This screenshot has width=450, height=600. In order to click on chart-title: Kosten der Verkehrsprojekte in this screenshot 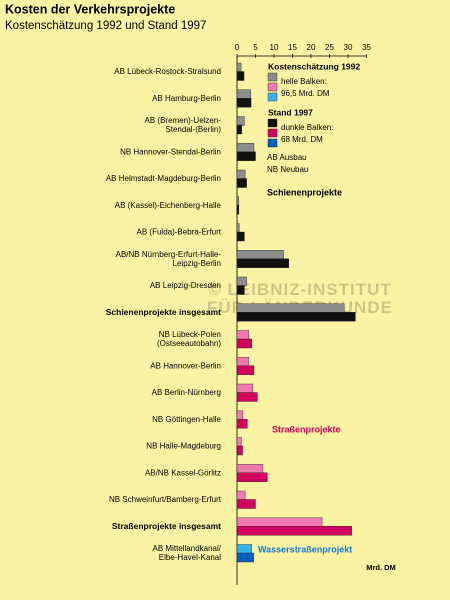, I will do `click(90, 9)`.